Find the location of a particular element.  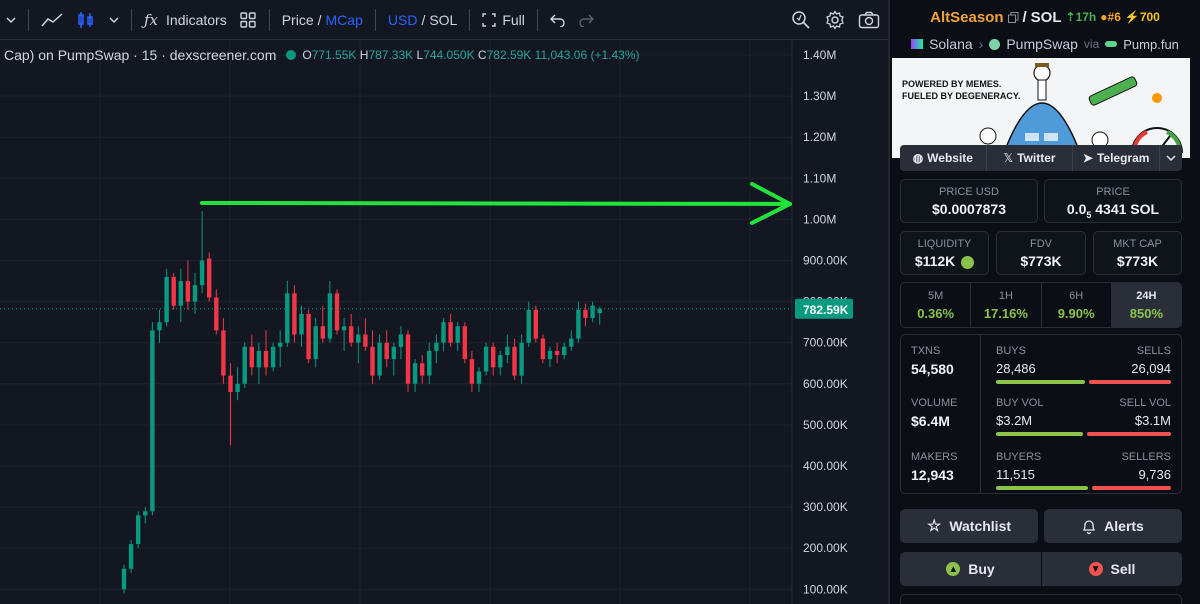

solana-icon is located at coordinates (917, 44).